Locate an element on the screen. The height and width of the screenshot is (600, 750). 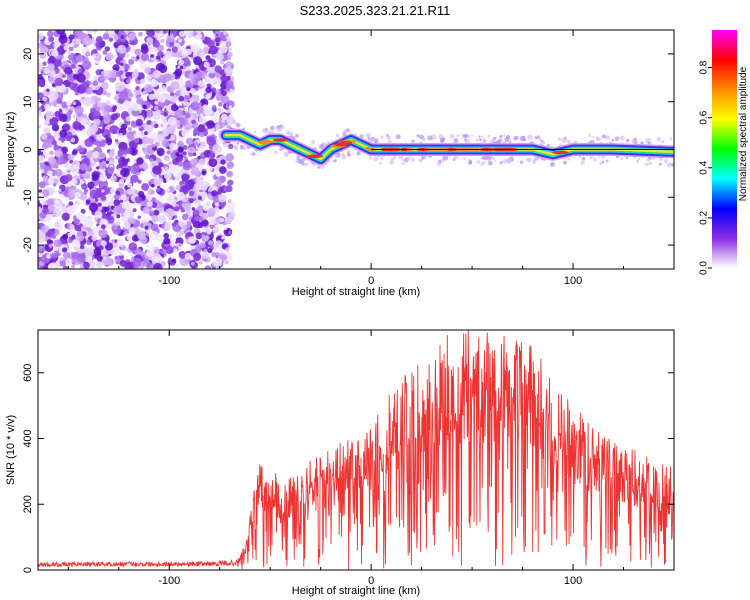
colorbar-tick-label: 0.4 is located at coordinates (704, 167).